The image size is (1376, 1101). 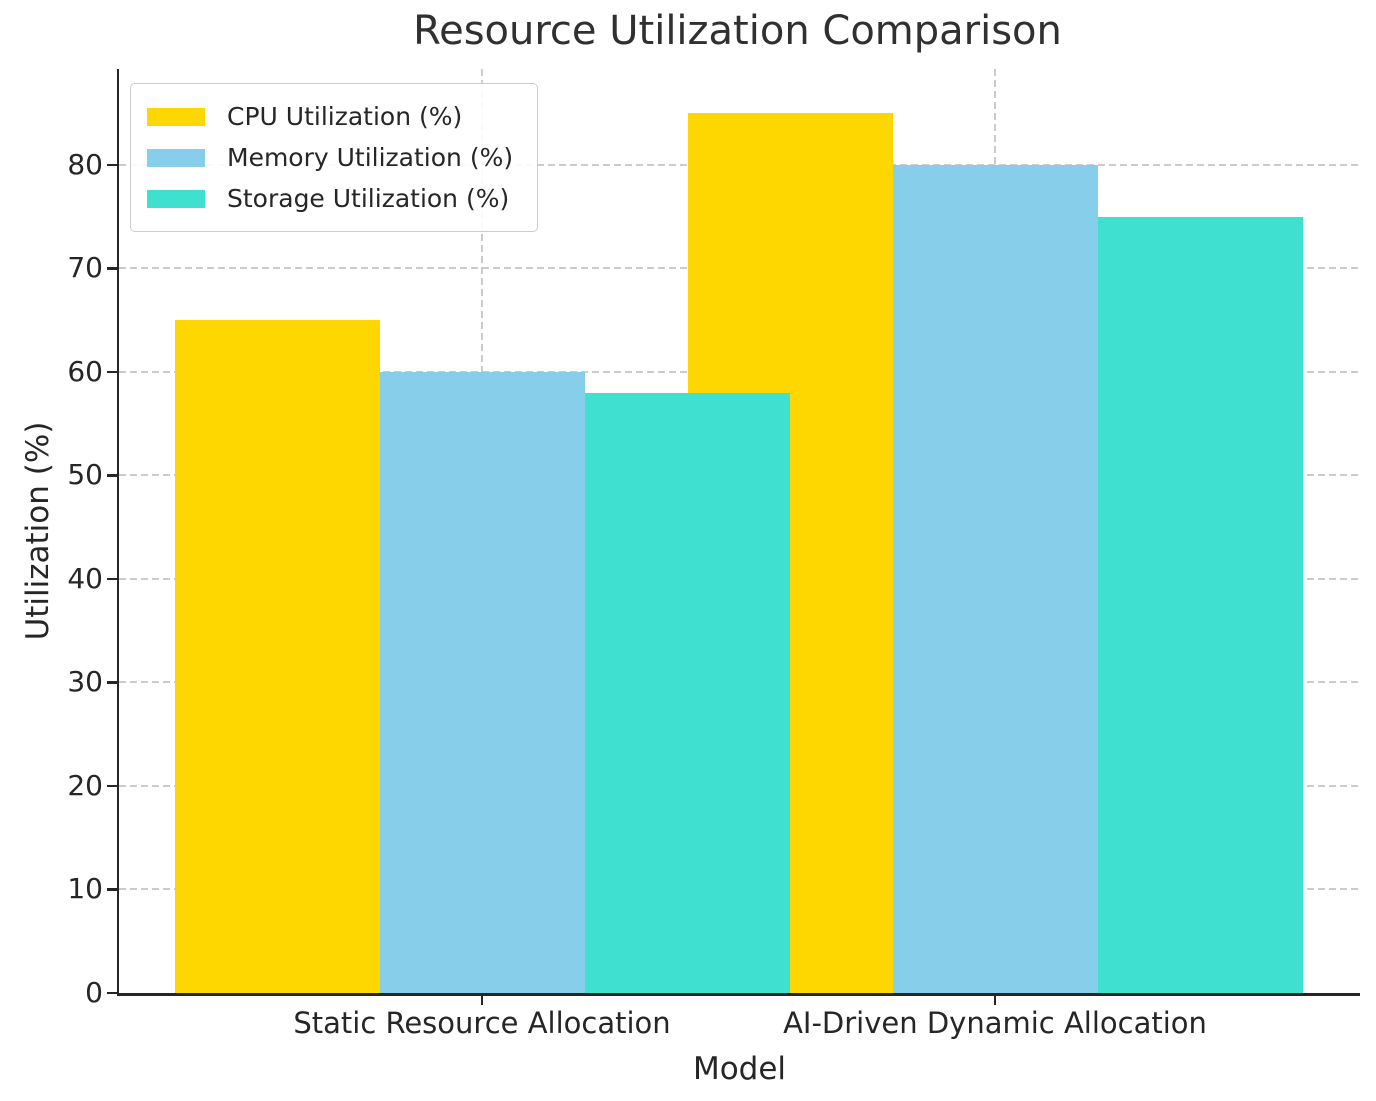 I want to click on legend-swatch-storage, so click(x=176, y=198).